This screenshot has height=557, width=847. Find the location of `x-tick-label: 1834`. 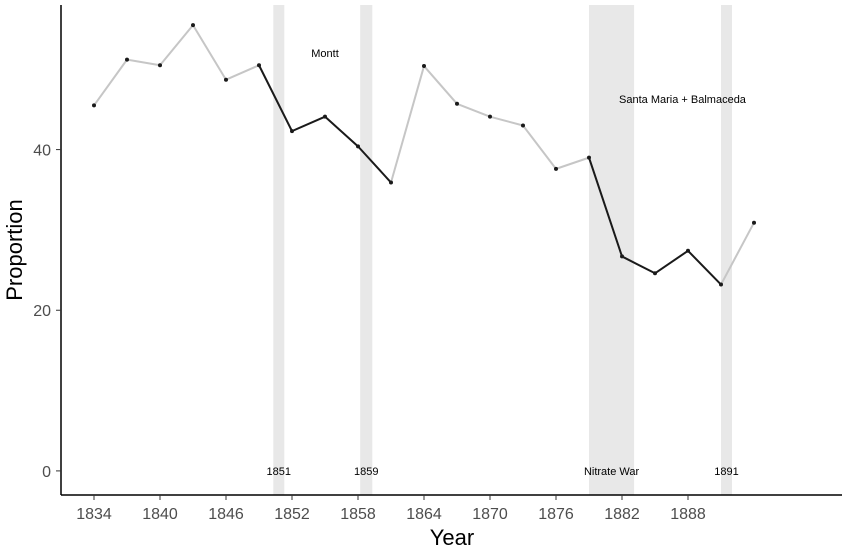

x-tick-label: 1834 is located at coordinates (94, 514).